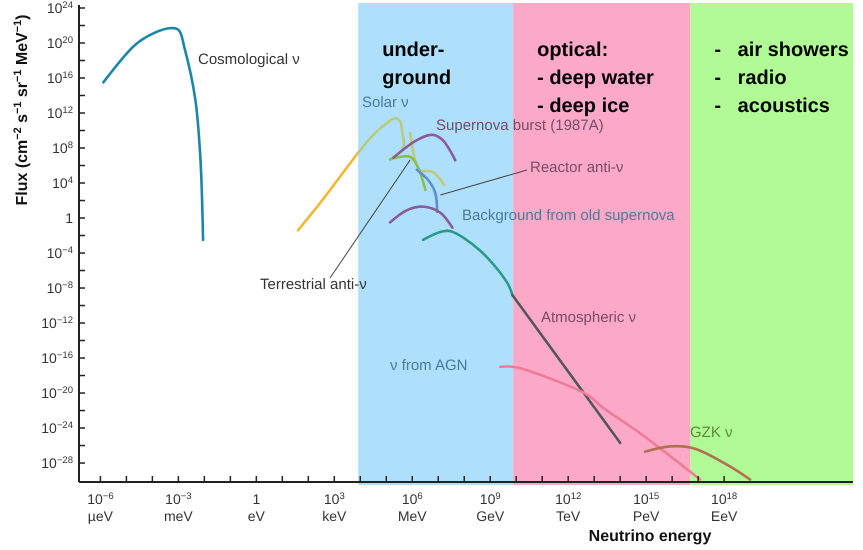 The height and width of the screenshot is (550, 863). What do you see at coordinates (100, 498) in the screenshot?
I see `x-tick-label: 10$^{−6}$` at bounding box center [100, 498].